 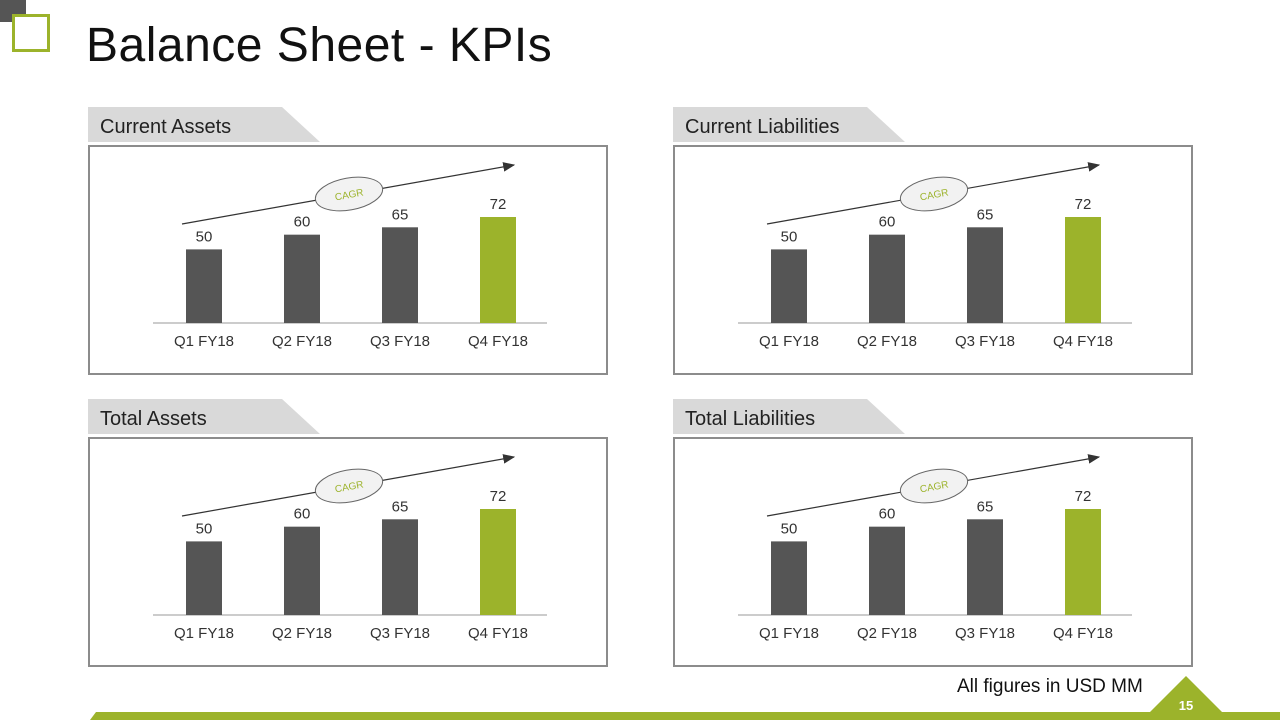 I want to click on chart-title: Current Assets, so click(x=166, y=127).